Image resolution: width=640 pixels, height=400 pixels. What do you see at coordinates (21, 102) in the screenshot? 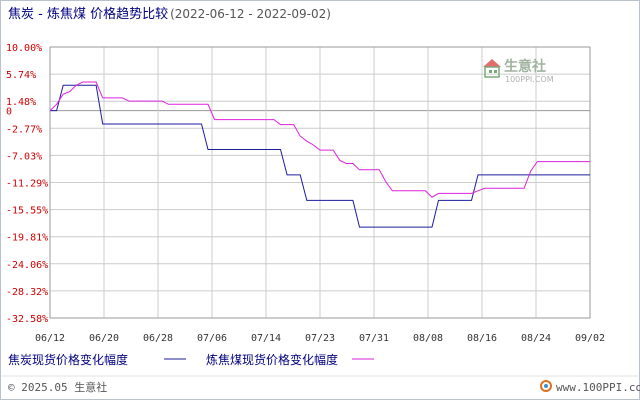
I see `y-tick-label: 1.48%` at bounding box center [21, 102].